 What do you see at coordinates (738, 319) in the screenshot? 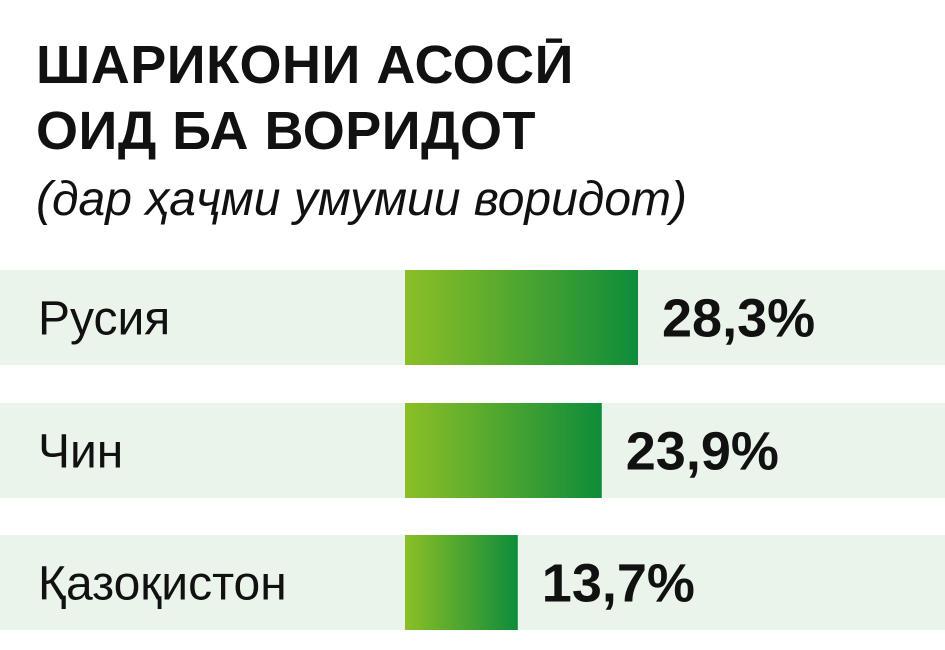
I see `value-label: 28,3%` at bounding box center [738, 319].